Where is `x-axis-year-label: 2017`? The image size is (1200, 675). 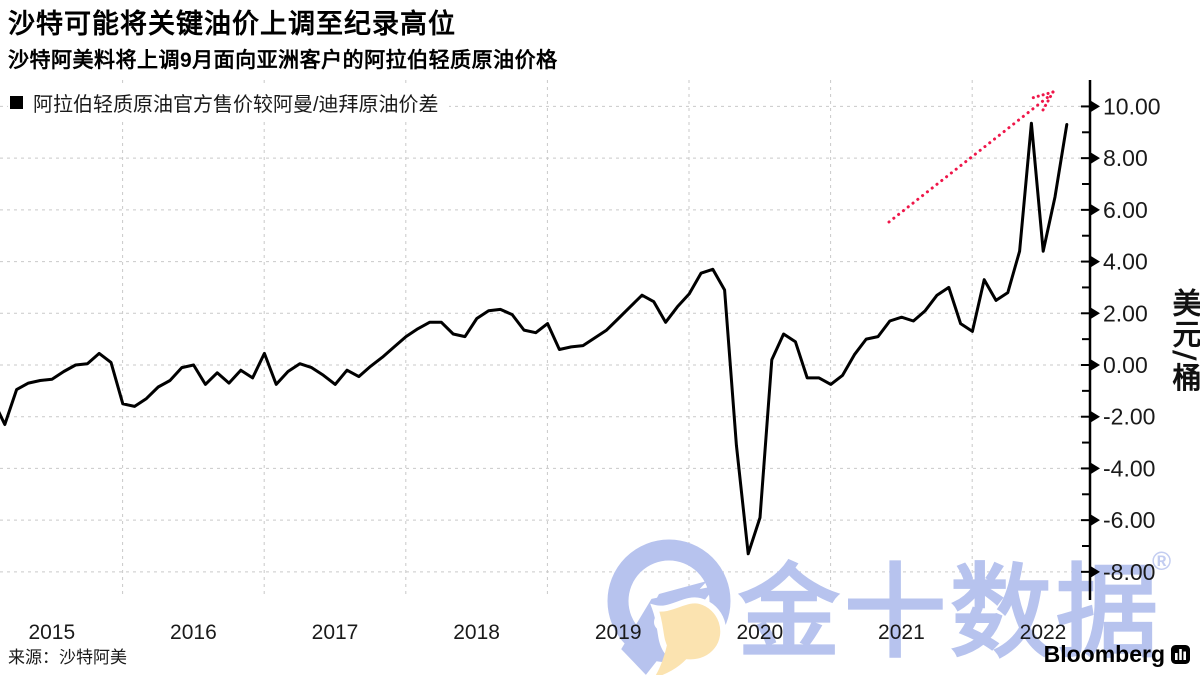 x-axis-year-label: 2017 is located at coordinates (335, 632).